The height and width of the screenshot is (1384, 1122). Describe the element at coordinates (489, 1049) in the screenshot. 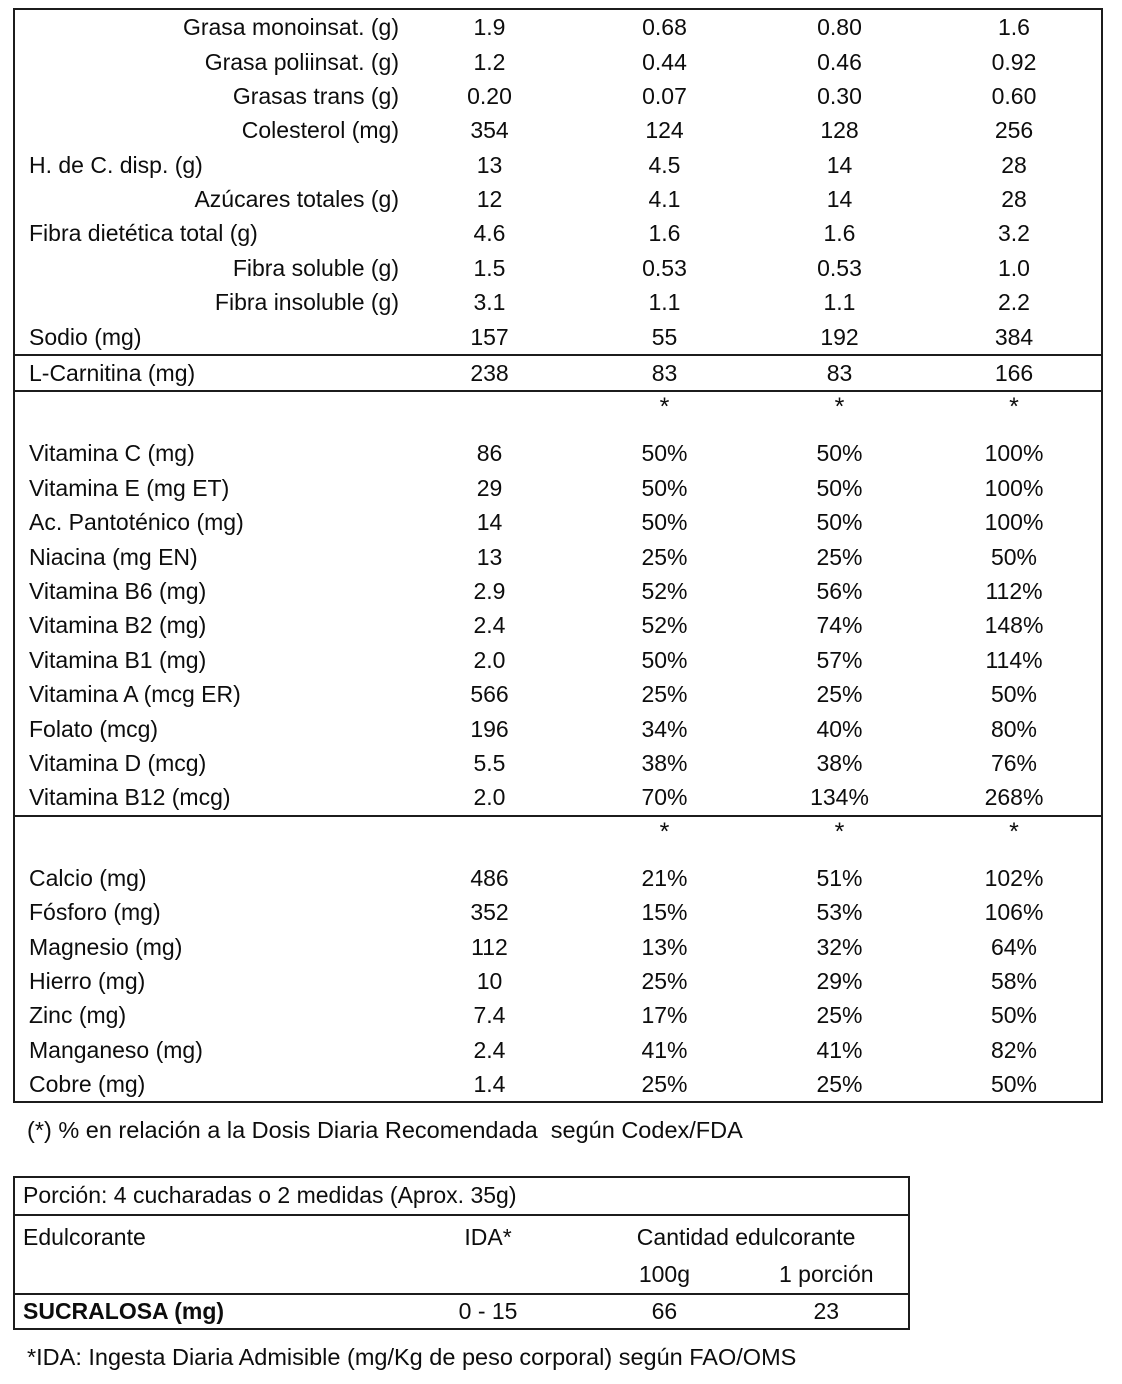

I see `nutrient-value: 2.4` at that location.